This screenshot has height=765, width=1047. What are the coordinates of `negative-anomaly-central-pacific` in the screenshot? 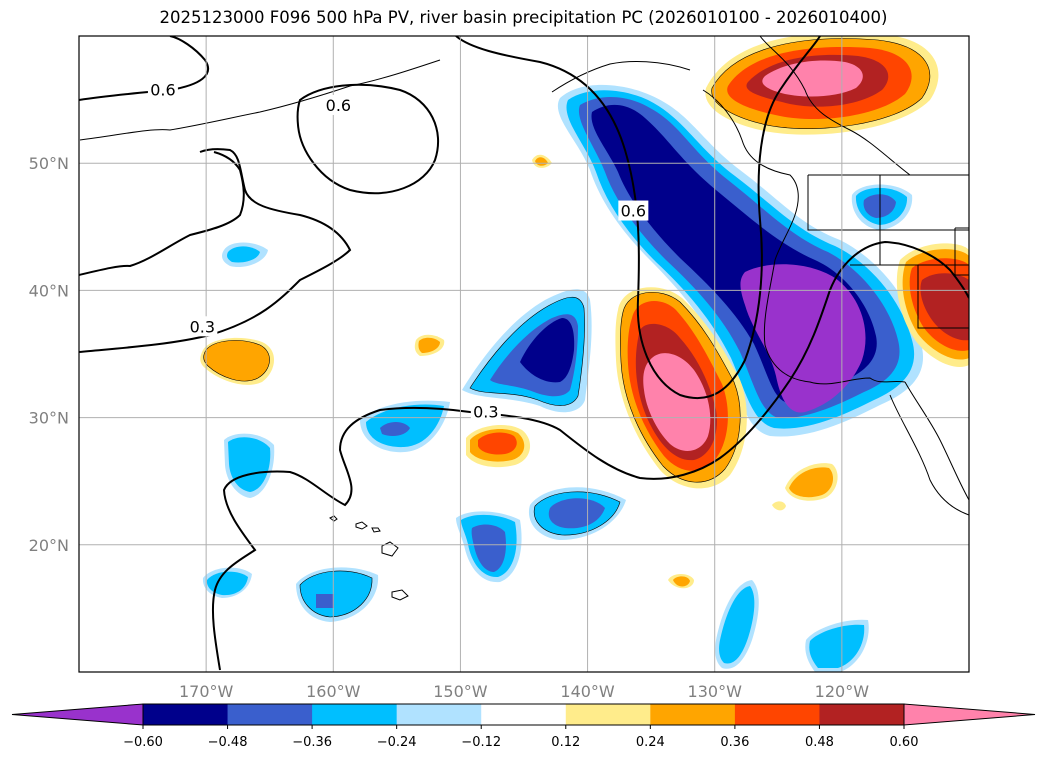 It's located at (527, 351).